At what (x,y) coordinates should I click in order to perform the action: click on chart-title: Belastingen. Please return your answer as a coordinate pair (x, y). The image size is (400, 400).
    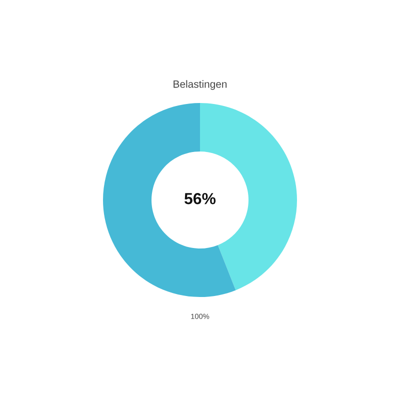
    Looking at the image, I should click on (200, 85).